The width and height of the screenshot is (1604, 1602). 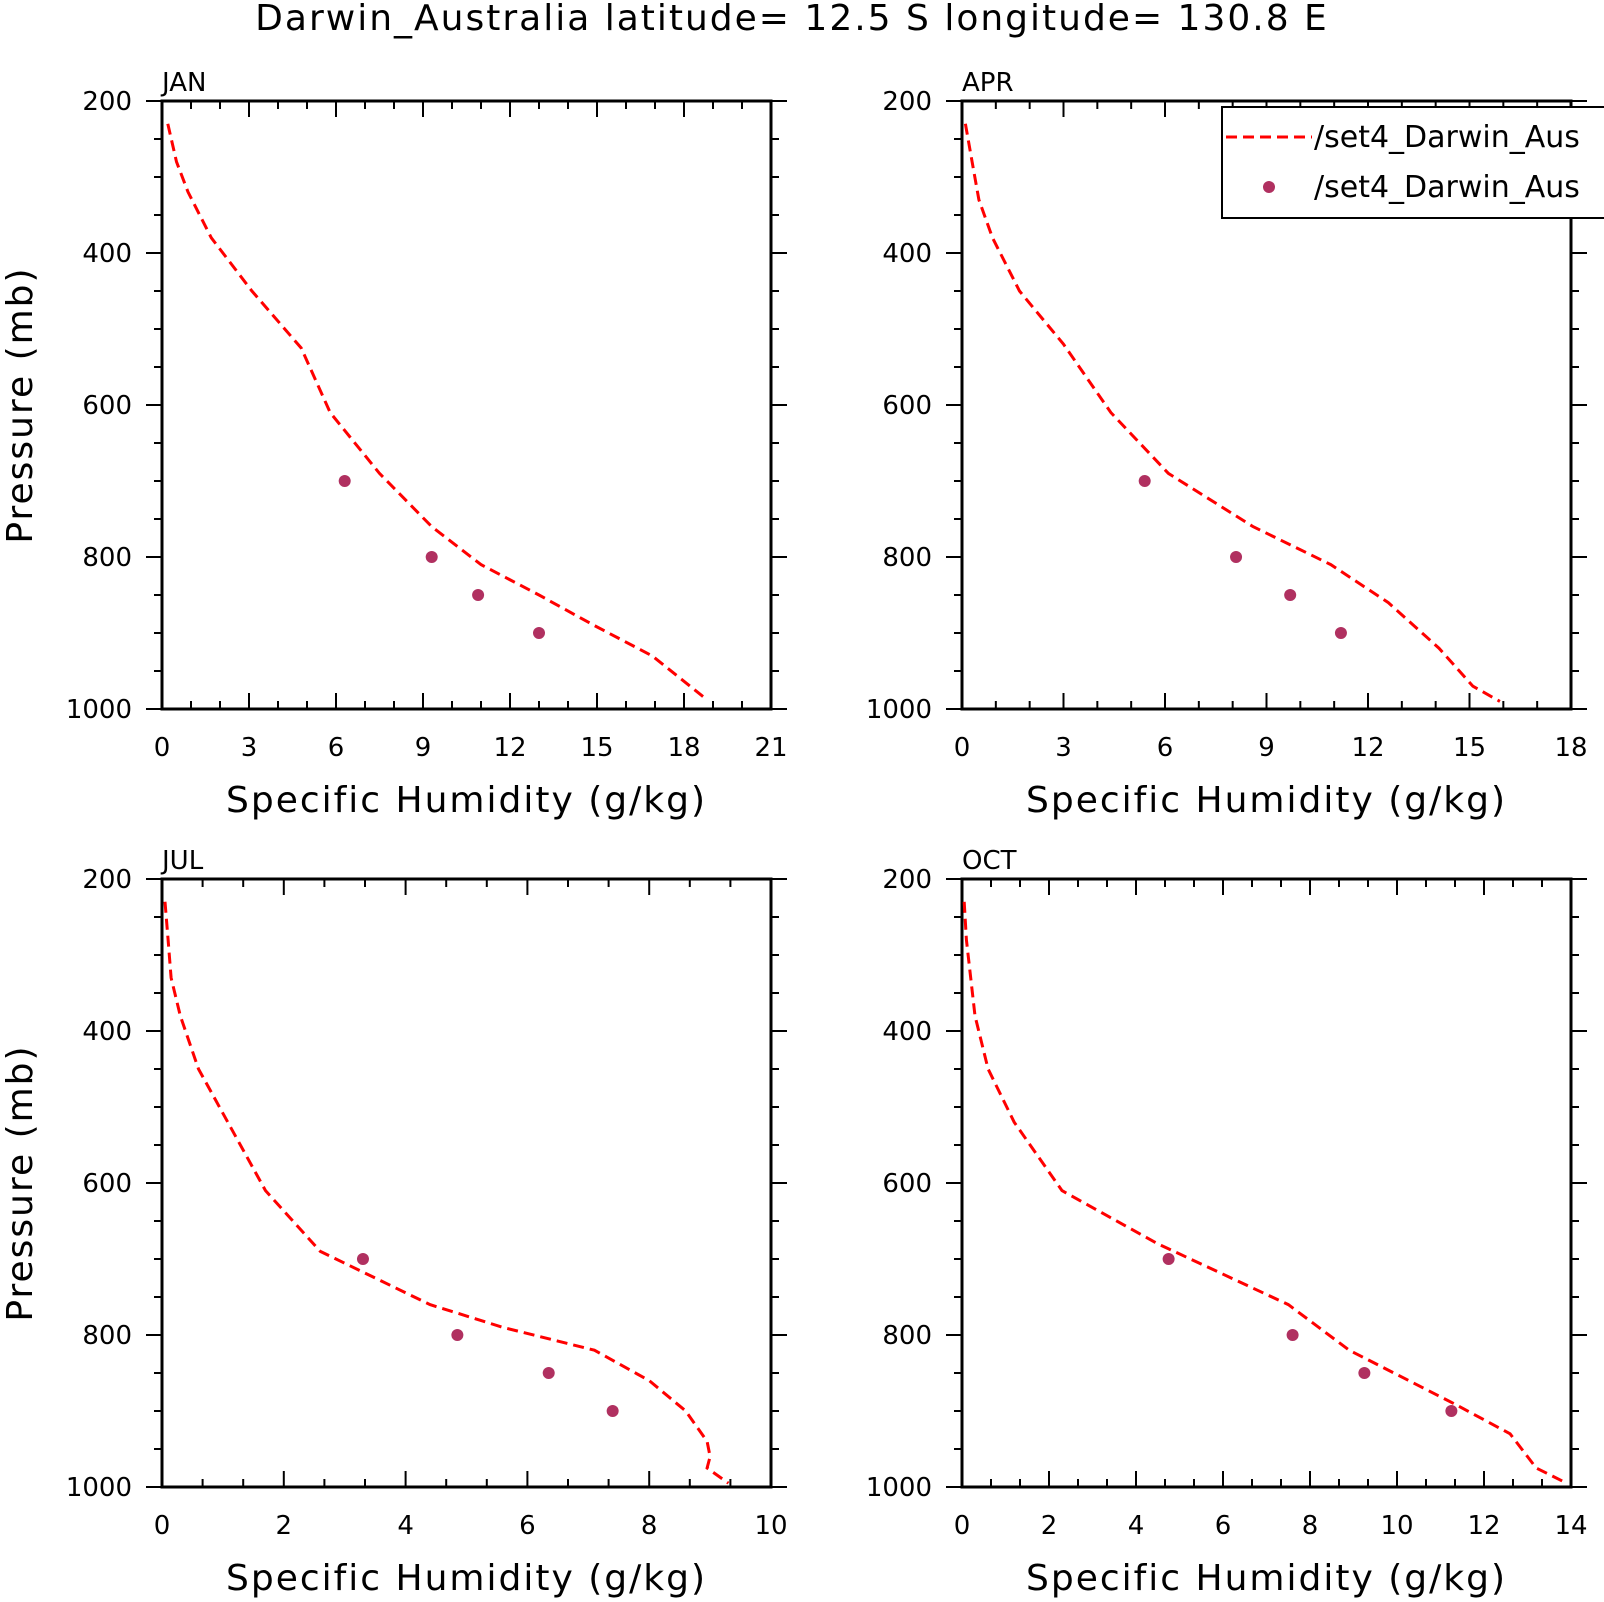 I want to click on legend: /set4_Darwin_Aus/set4_Darwin_Aus, so click(x=1412, y=162).